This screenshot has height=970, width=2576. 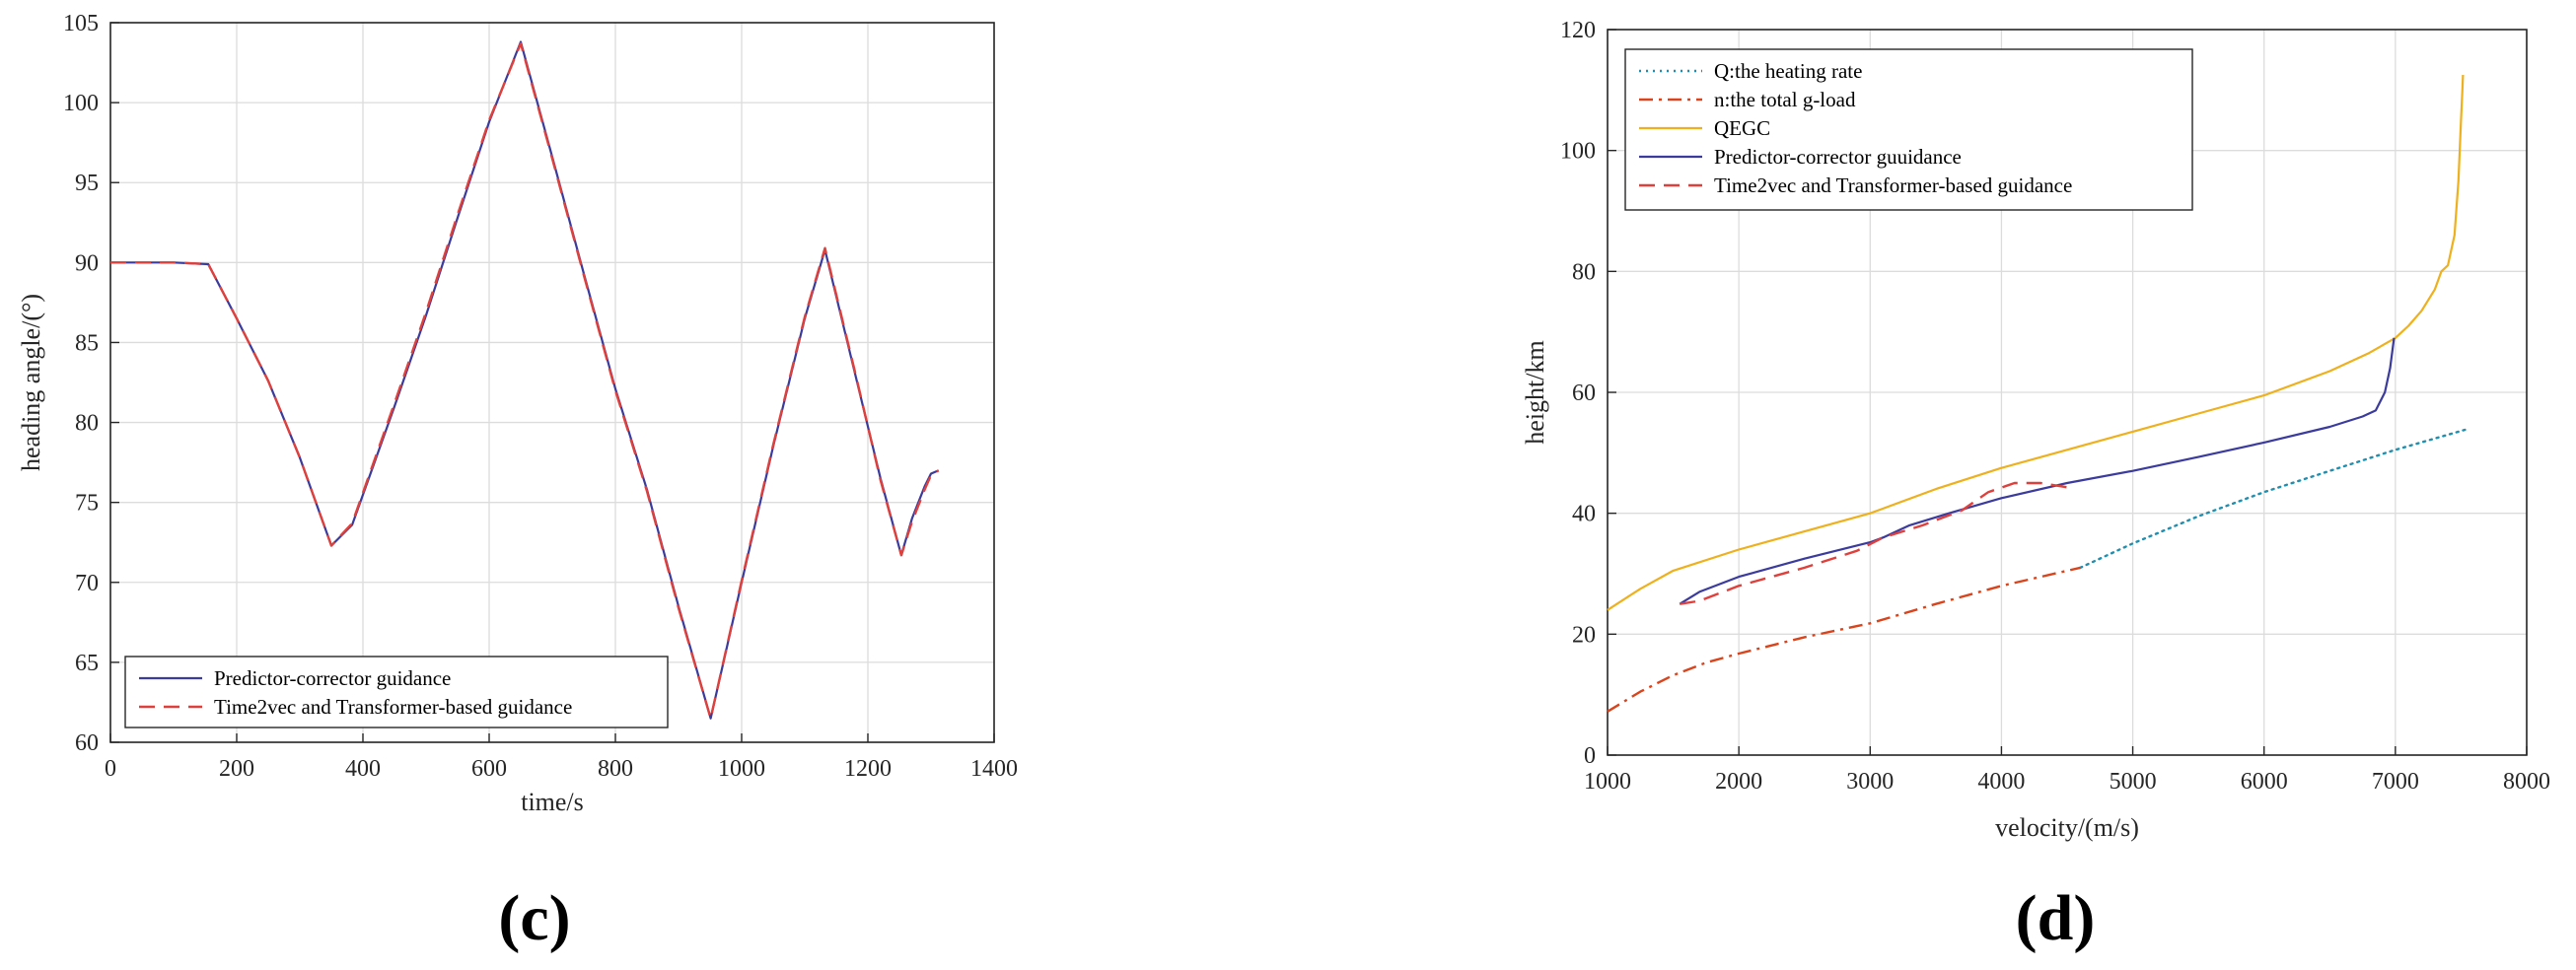 I want to click on panel-d-y-tick-label: 20, so click(x=1584, y=635).